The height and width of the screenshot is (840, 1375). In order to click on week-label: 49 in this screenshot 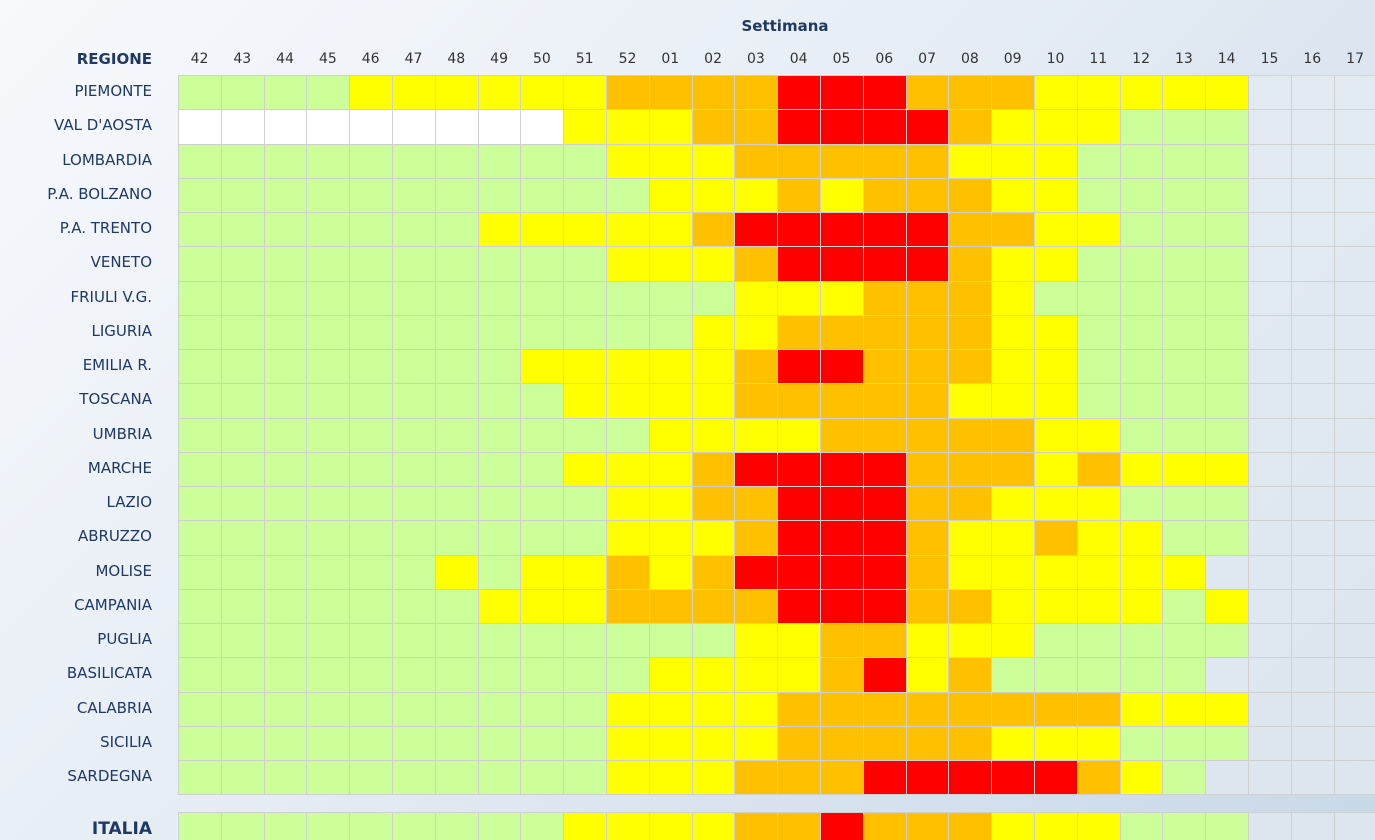, I will do `click(499, 59)`.